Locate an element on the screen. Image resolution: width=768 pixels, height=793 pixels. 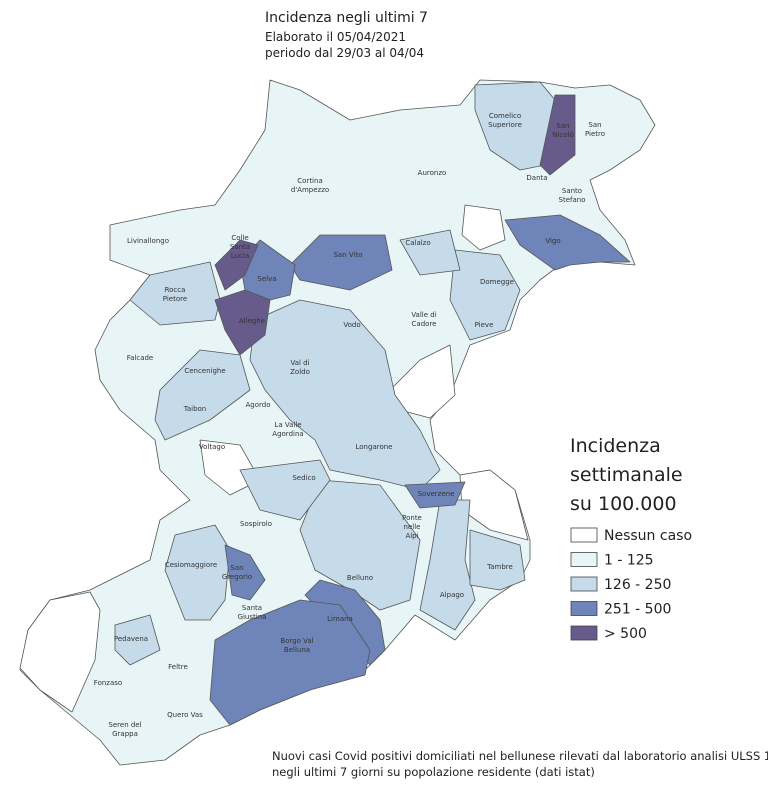
municipality-label: Feltre is located at coordinates (178, 667).